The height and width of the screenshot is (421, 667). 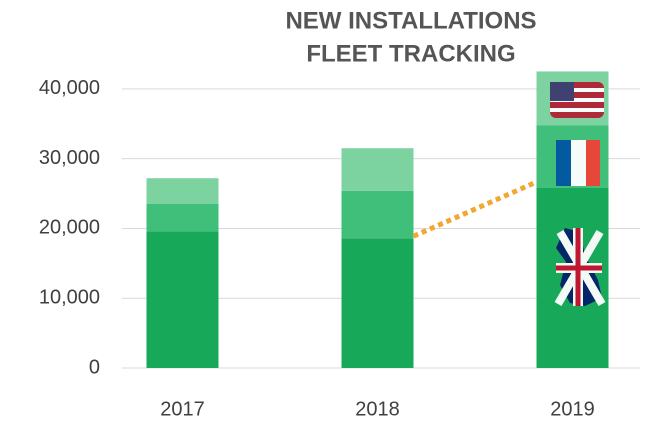 What do you see at coordinates (578, 194) in the screenshot?
I see `flags` at bounding box center [578, 194].